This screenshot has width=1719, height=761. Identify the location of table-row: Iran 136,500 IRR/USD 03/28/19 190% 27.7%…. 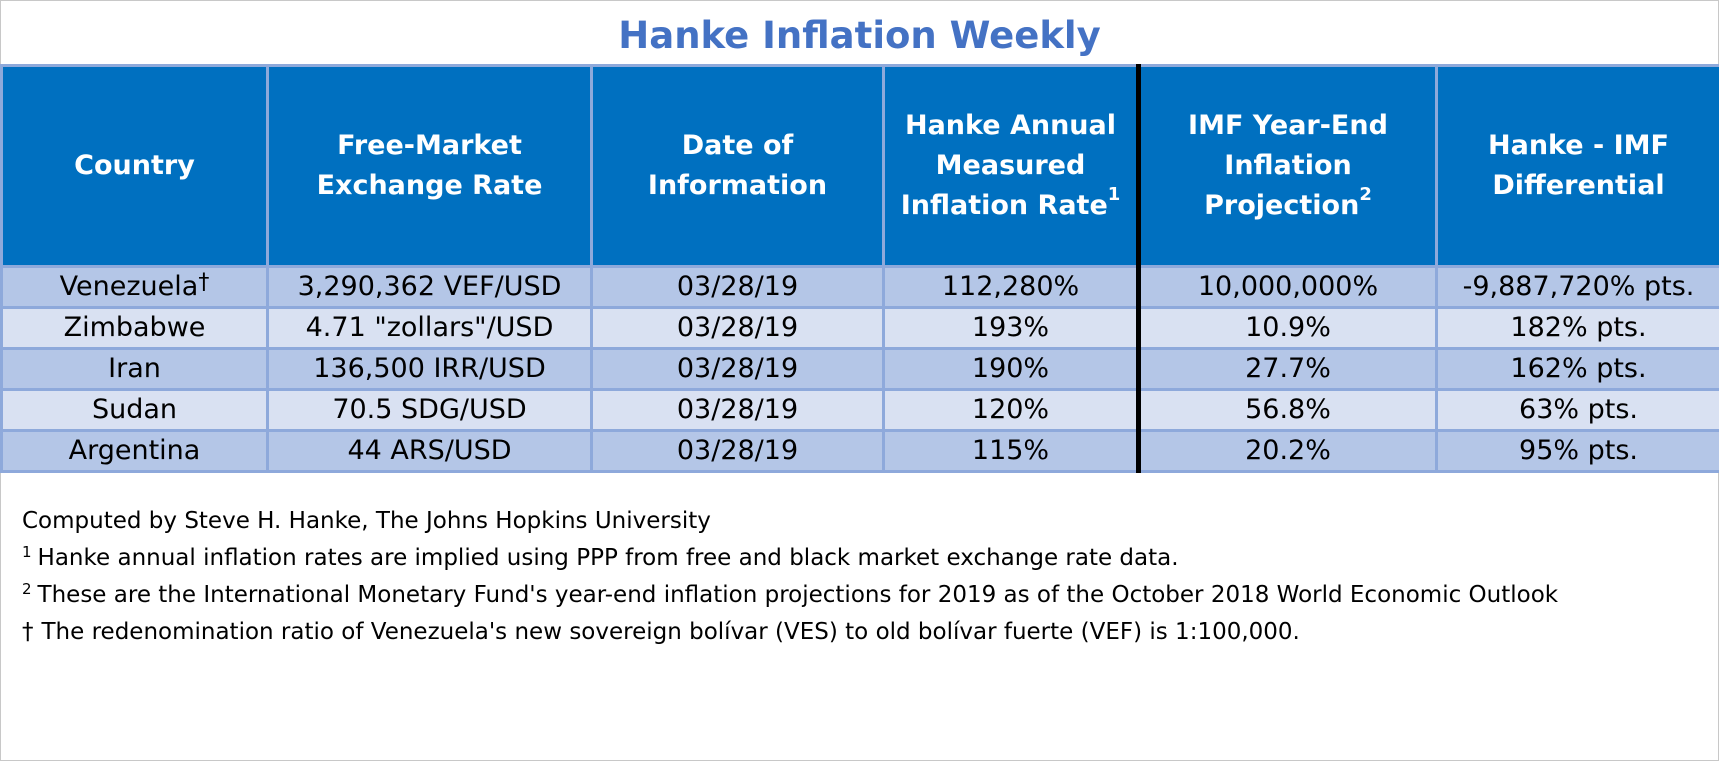
(859, 369).